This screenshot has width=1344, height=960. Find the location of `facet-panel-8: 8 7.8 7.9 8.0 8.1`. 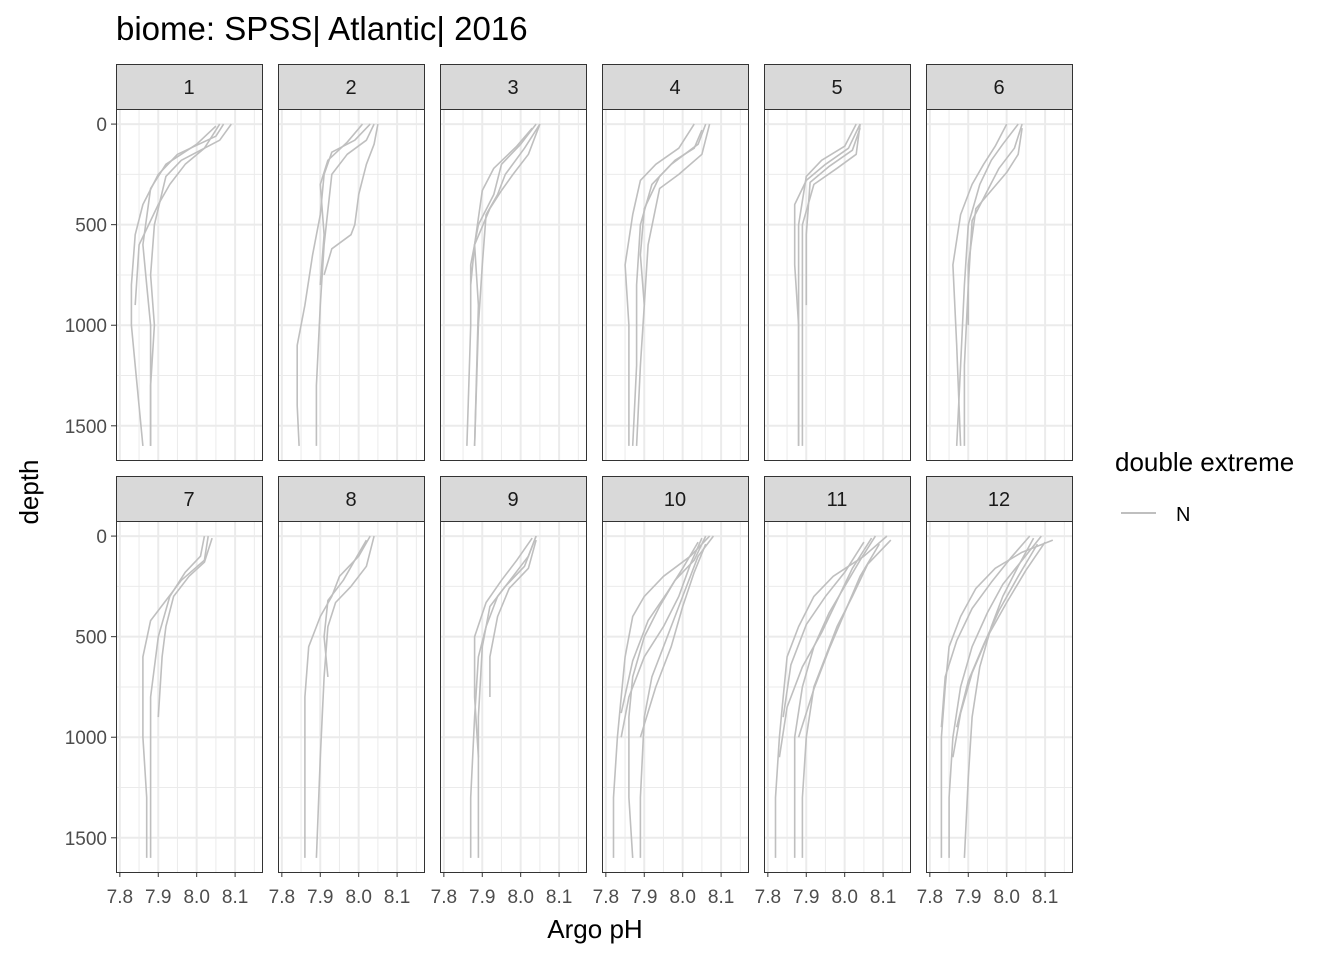

facet-panel-8: 8 7.8 7.9 8.0 8.1 is located at coordinates (347, 692).